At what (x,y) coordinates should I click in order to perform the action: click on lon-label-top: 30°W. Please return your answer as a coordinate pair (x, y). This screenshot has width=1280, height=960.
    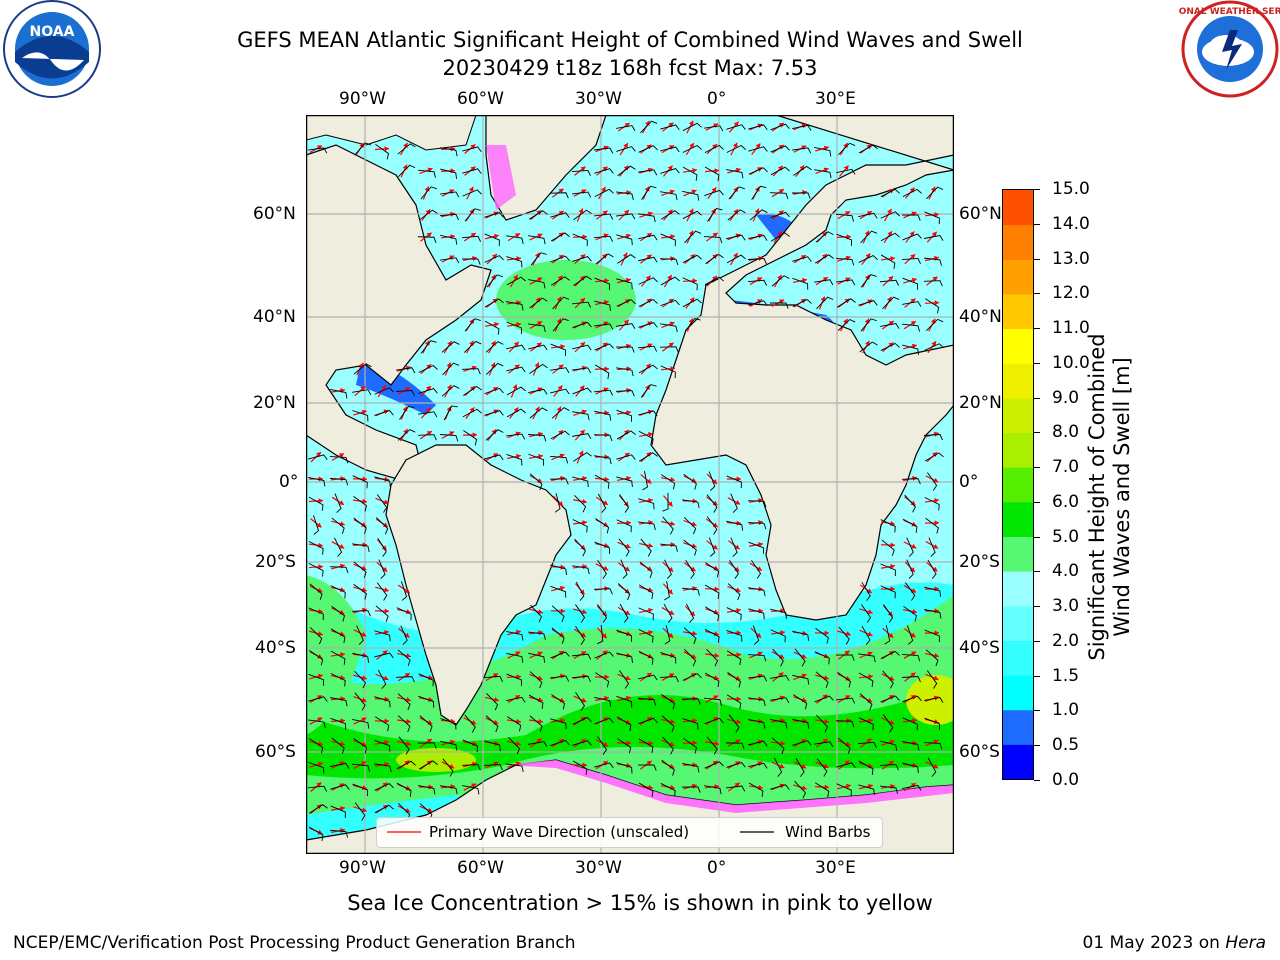
    Looking at the image, I should click on (598, 99).